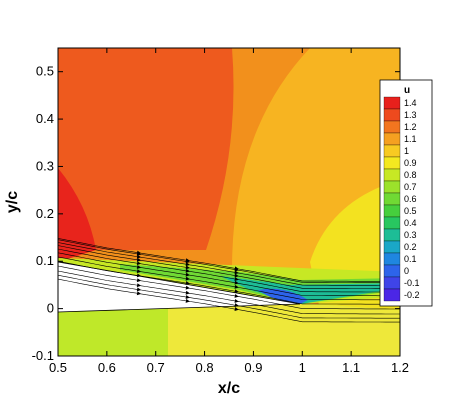 Image resolution: width=450 pixels, height=400 pixels. What do you see at coordinates (45, 260) in the screenshot?
I see `y-tick-label: 0.1` at bounding box center [45, 260].